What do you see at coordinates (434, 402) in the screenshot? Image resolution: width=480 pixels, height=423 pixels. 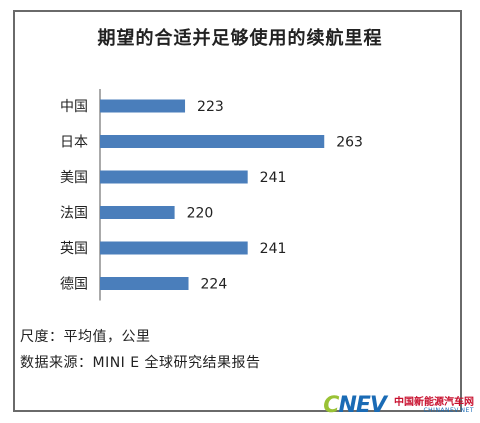 I see `watermark-name: 中国新能源汽车网` at bounding box center [434, 402].